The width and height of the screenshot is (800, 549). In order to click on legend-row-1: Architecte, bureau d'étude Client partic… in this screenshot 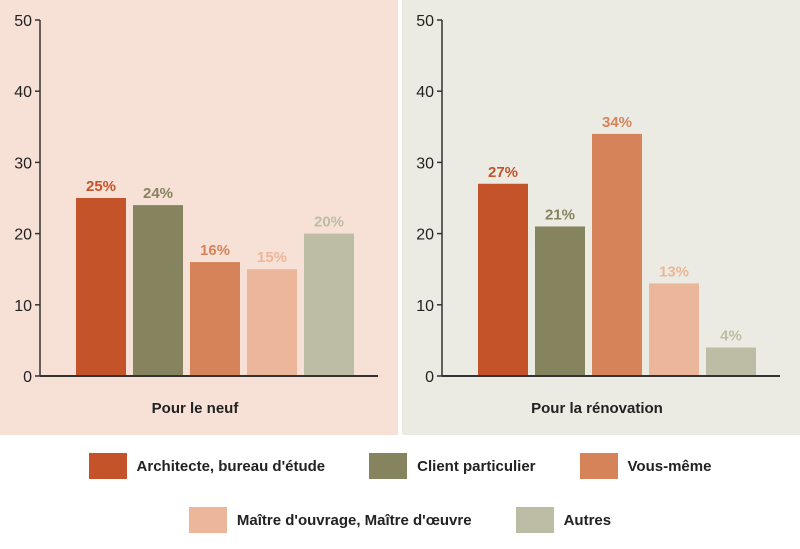, I will do `click(400, 466)`.